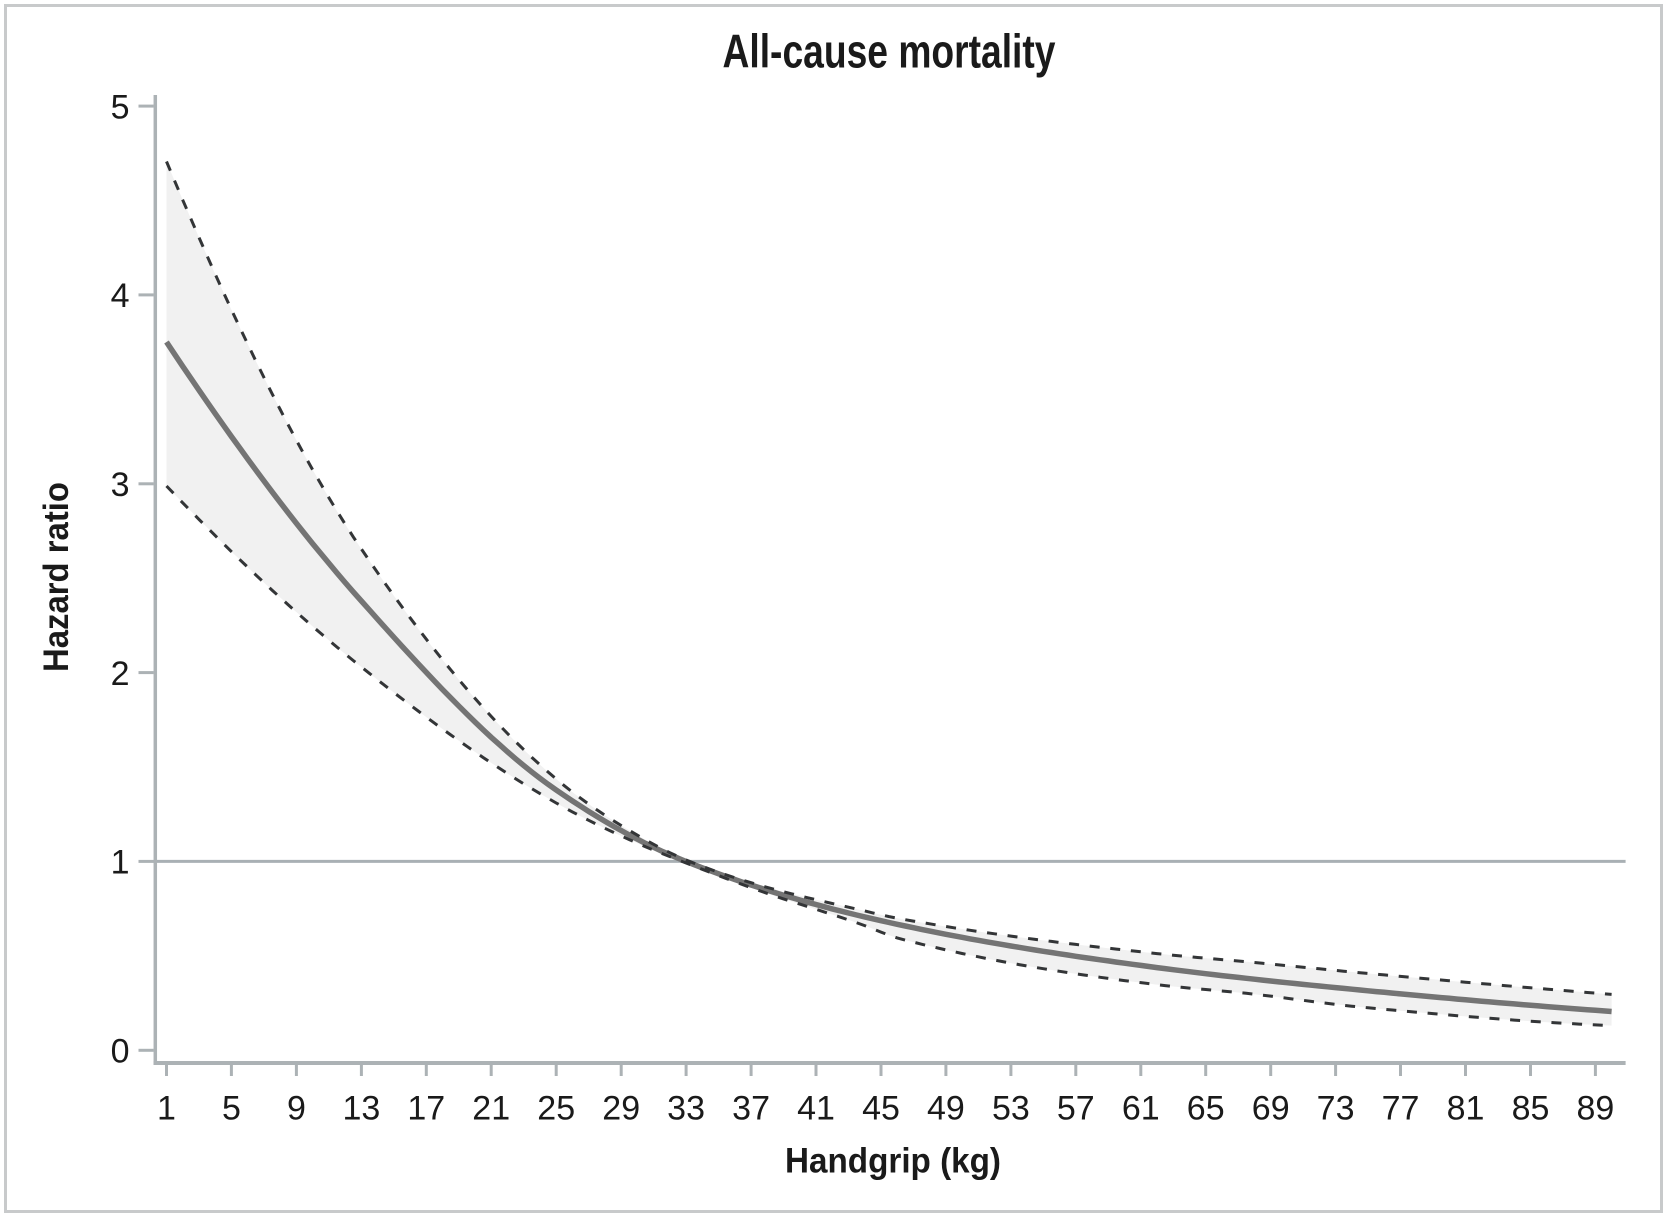 Image resolution: width=1667 pixels, height=1223 pixels. I want to click on svg-text: 69, so click(1271, 1109).